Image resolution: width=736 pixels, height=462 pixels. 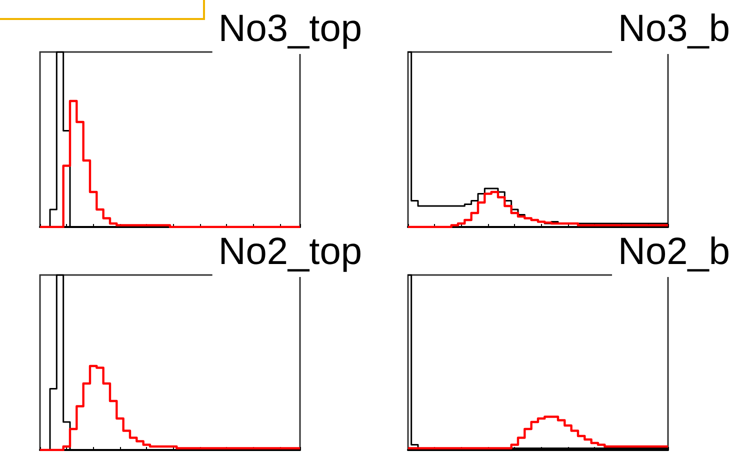 What do you see at coordinates (290, 29) in the screenshot?
I see `chart-title: No3_top` at bounding box center [290, 29].